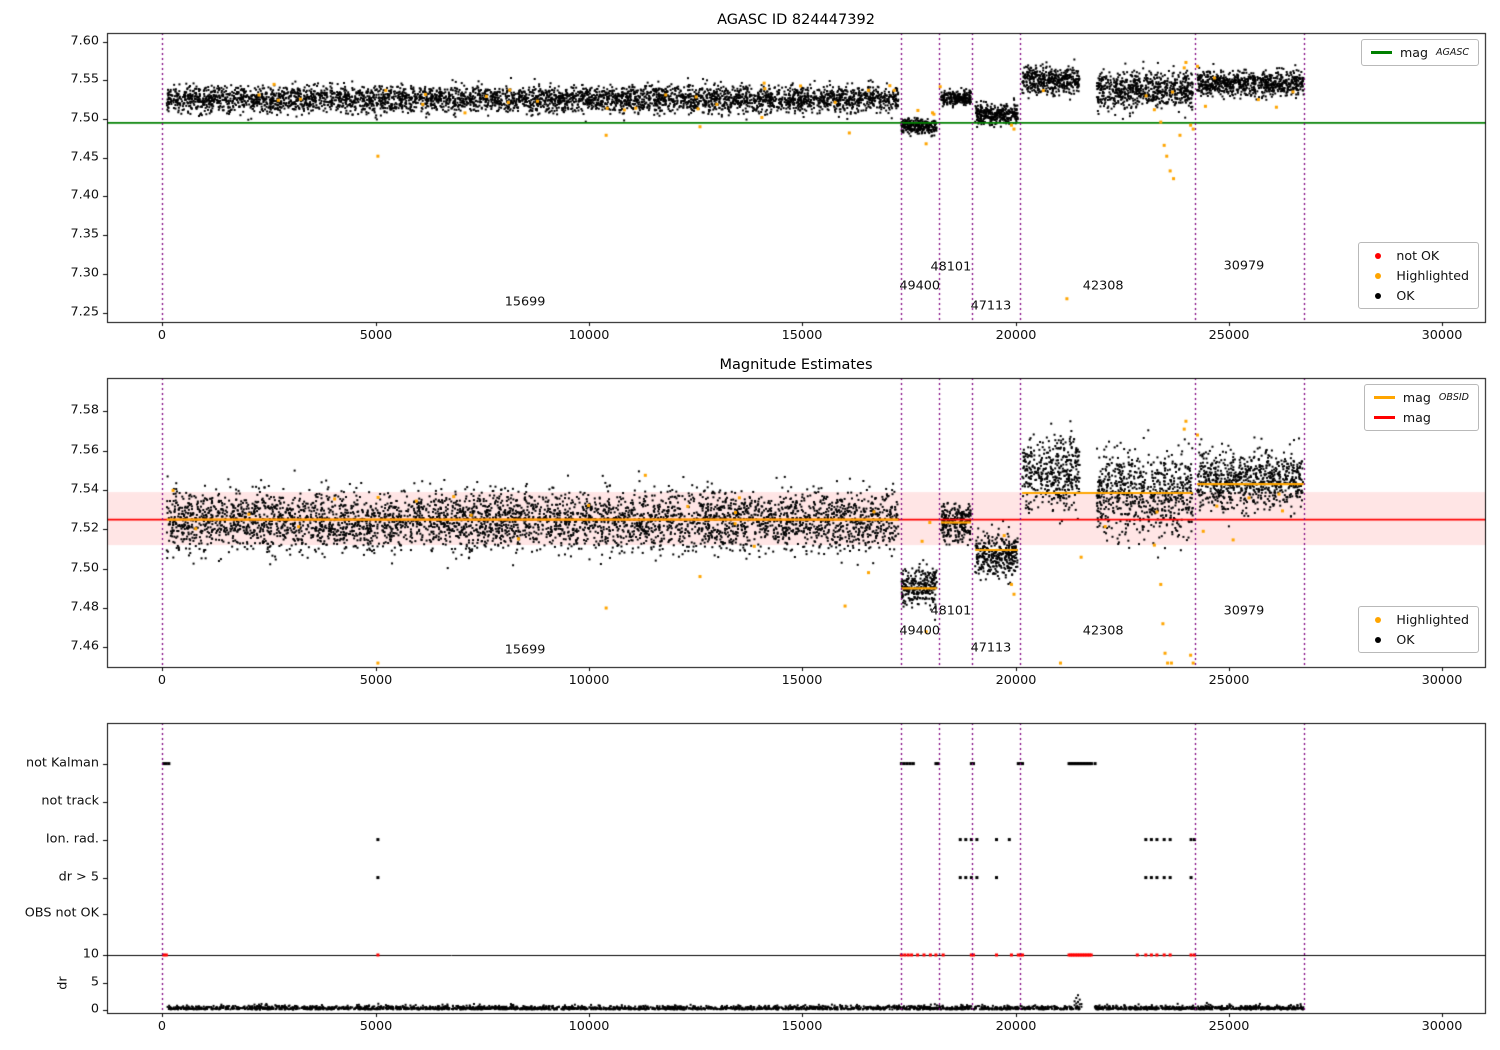  I want to click on legend-item: mag AGASC, so click(1419, 52).